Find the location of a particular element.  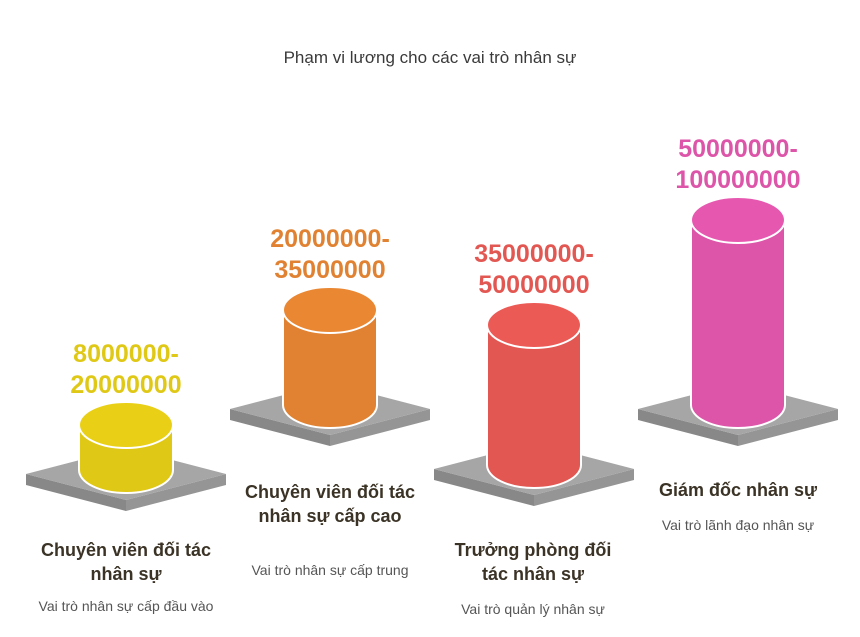

chart-title: Phạm vi lương cho các vai trò nhân sự is located at coordinates (430, 57).